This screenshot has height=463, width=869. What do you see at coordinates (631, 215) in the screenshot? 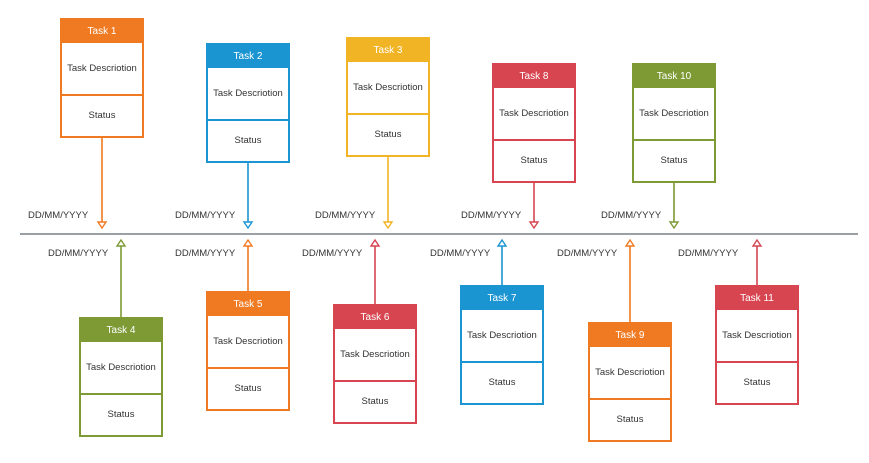
I see `task-10-date: DD/MM/YYYY` at bounding box center [631, 215].